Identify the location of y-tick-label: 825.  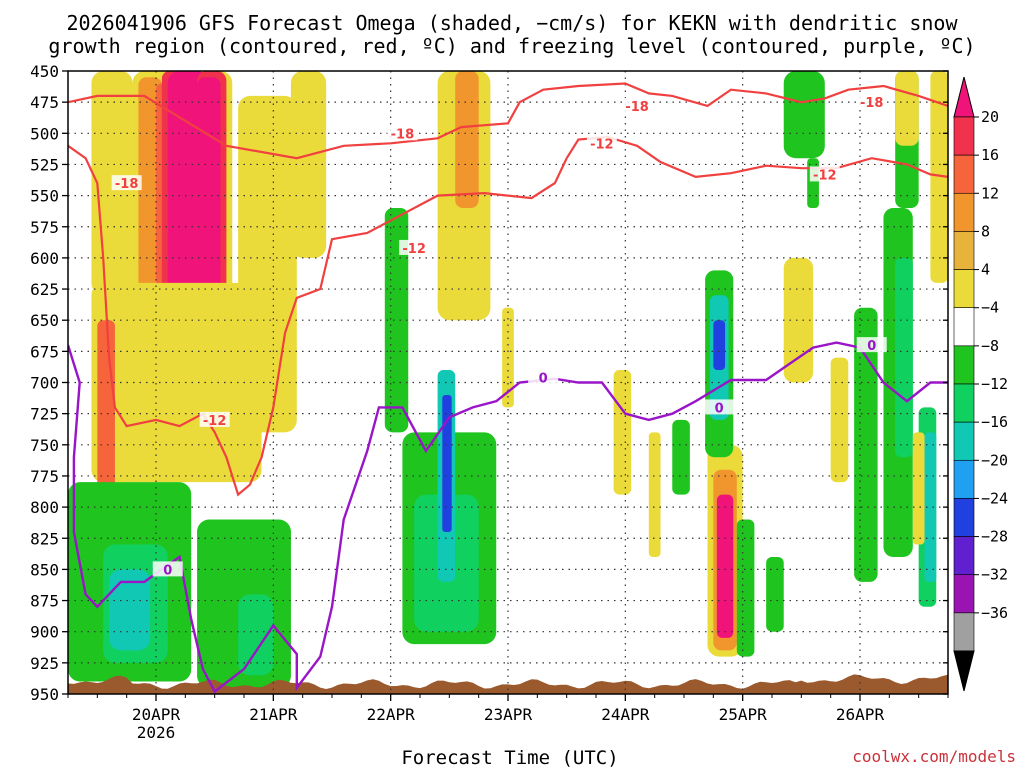
(44, 538).